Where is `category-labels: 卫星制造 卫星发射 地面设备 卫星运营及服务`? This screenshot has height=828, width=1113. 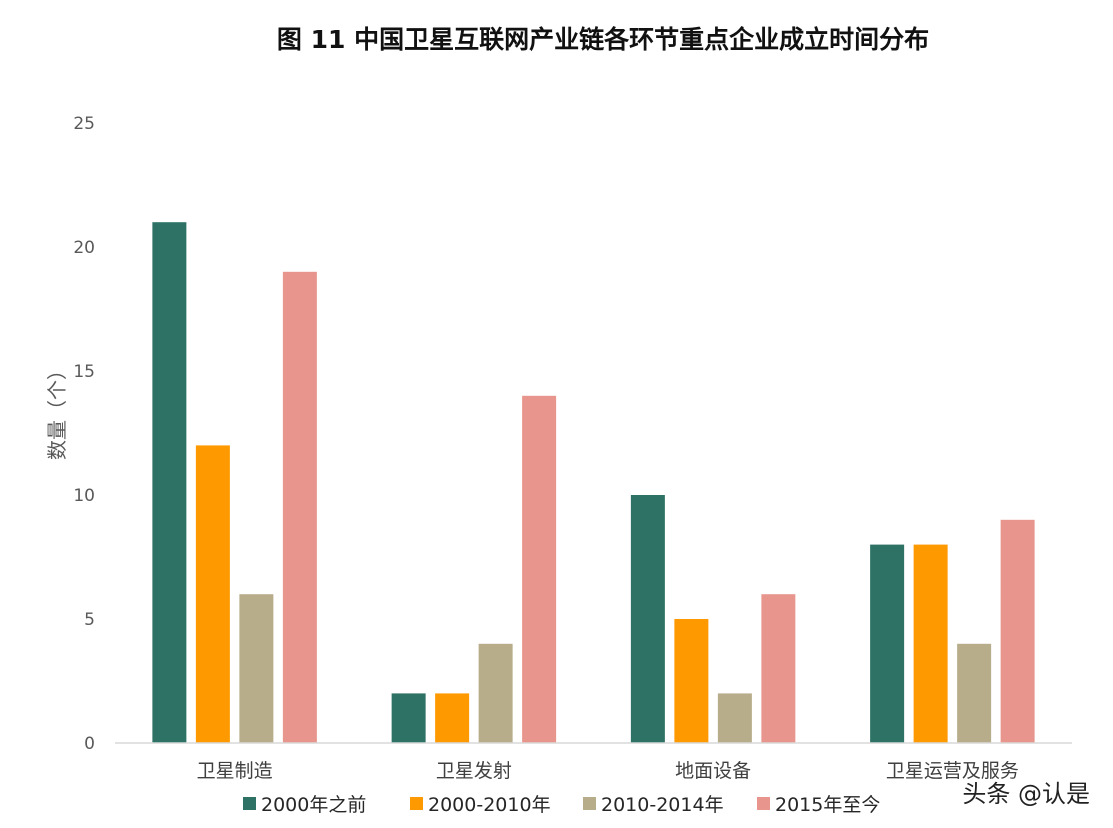
category-labels: 卫星制造 卫星发射 地面设备 卫星运营及服务 is located at coordinates (608, 771).